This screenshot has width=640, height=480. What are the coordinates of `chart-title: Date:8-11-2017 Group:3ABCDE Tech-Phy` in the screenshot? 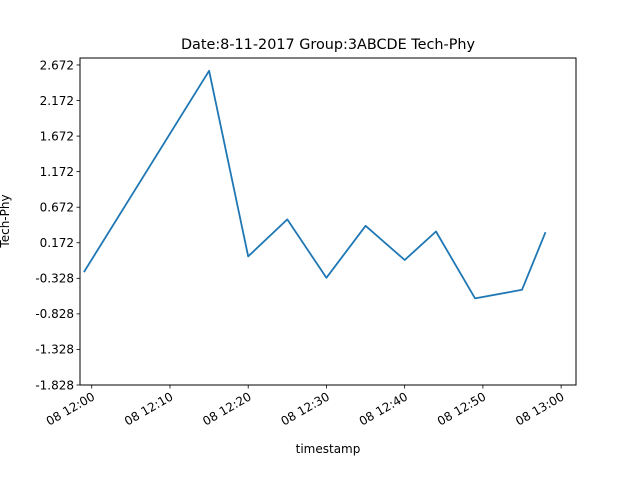 It's located at (328, 45).